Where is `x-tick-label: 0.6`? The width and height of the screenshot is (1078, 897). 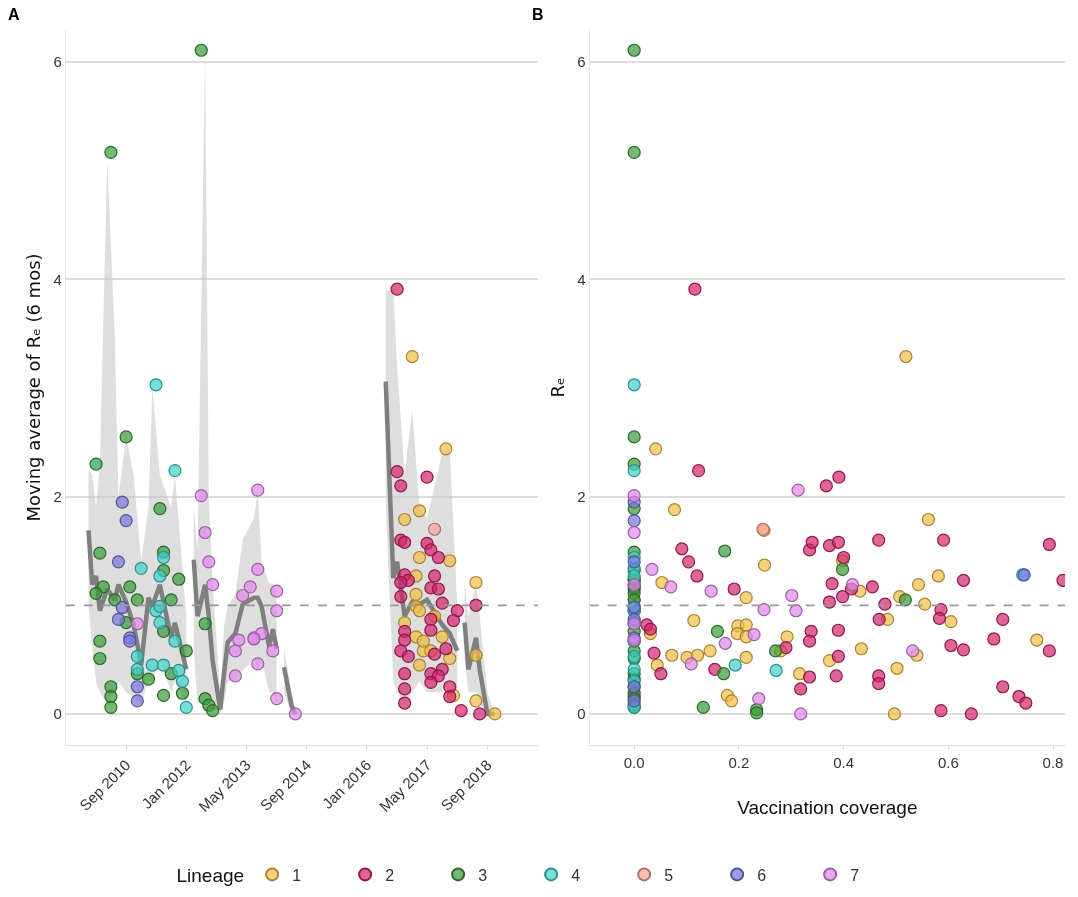 x-tick-label: 0.6 is located at coordinates (948, 763).